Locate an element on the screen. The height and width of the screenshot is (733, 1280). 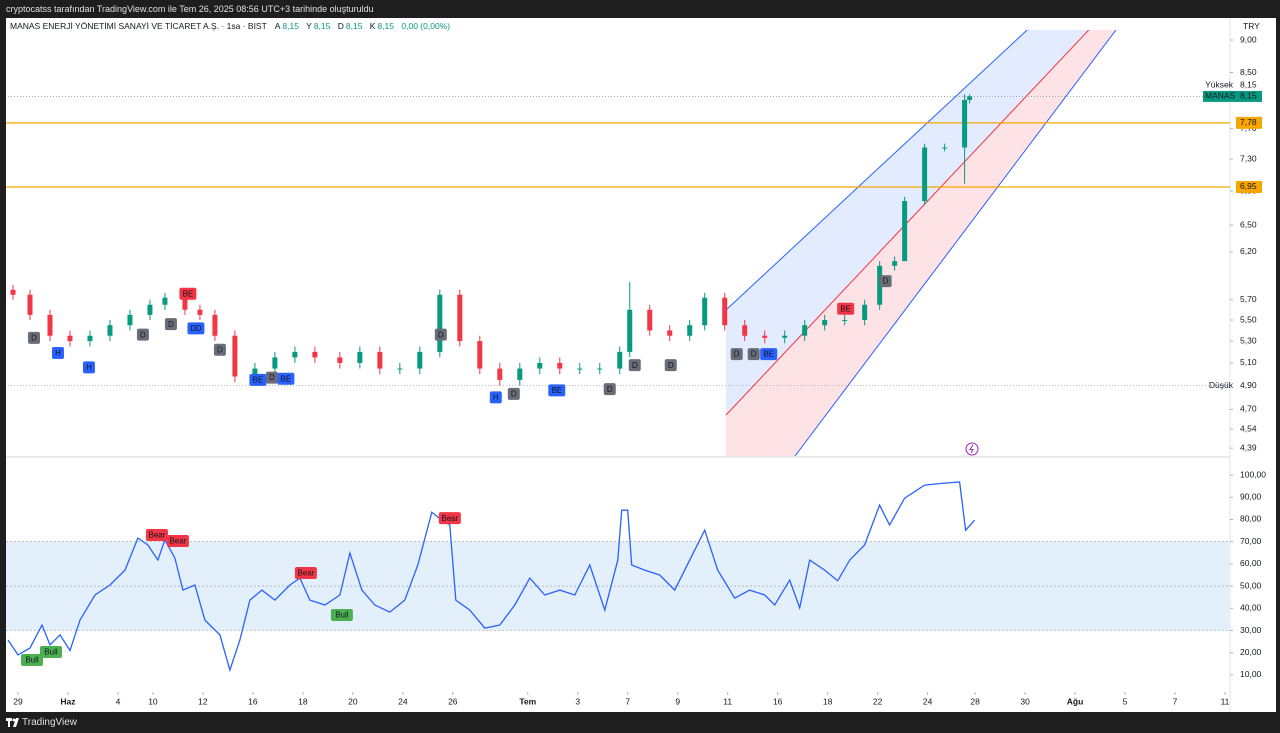
x-tick-label: 3 is located at coordinates (577, 701).